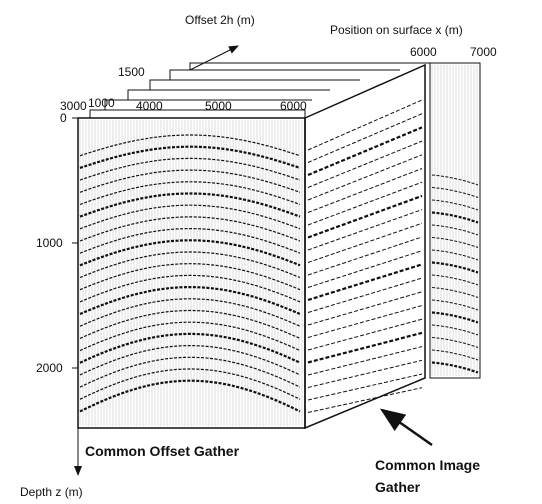 This screenshot has width=542, height=504. What do you see at coordinates (51, 492) in the screenshot?
I see `depth-axis-title: Depth z (m)` at bounding box center [51, 492].